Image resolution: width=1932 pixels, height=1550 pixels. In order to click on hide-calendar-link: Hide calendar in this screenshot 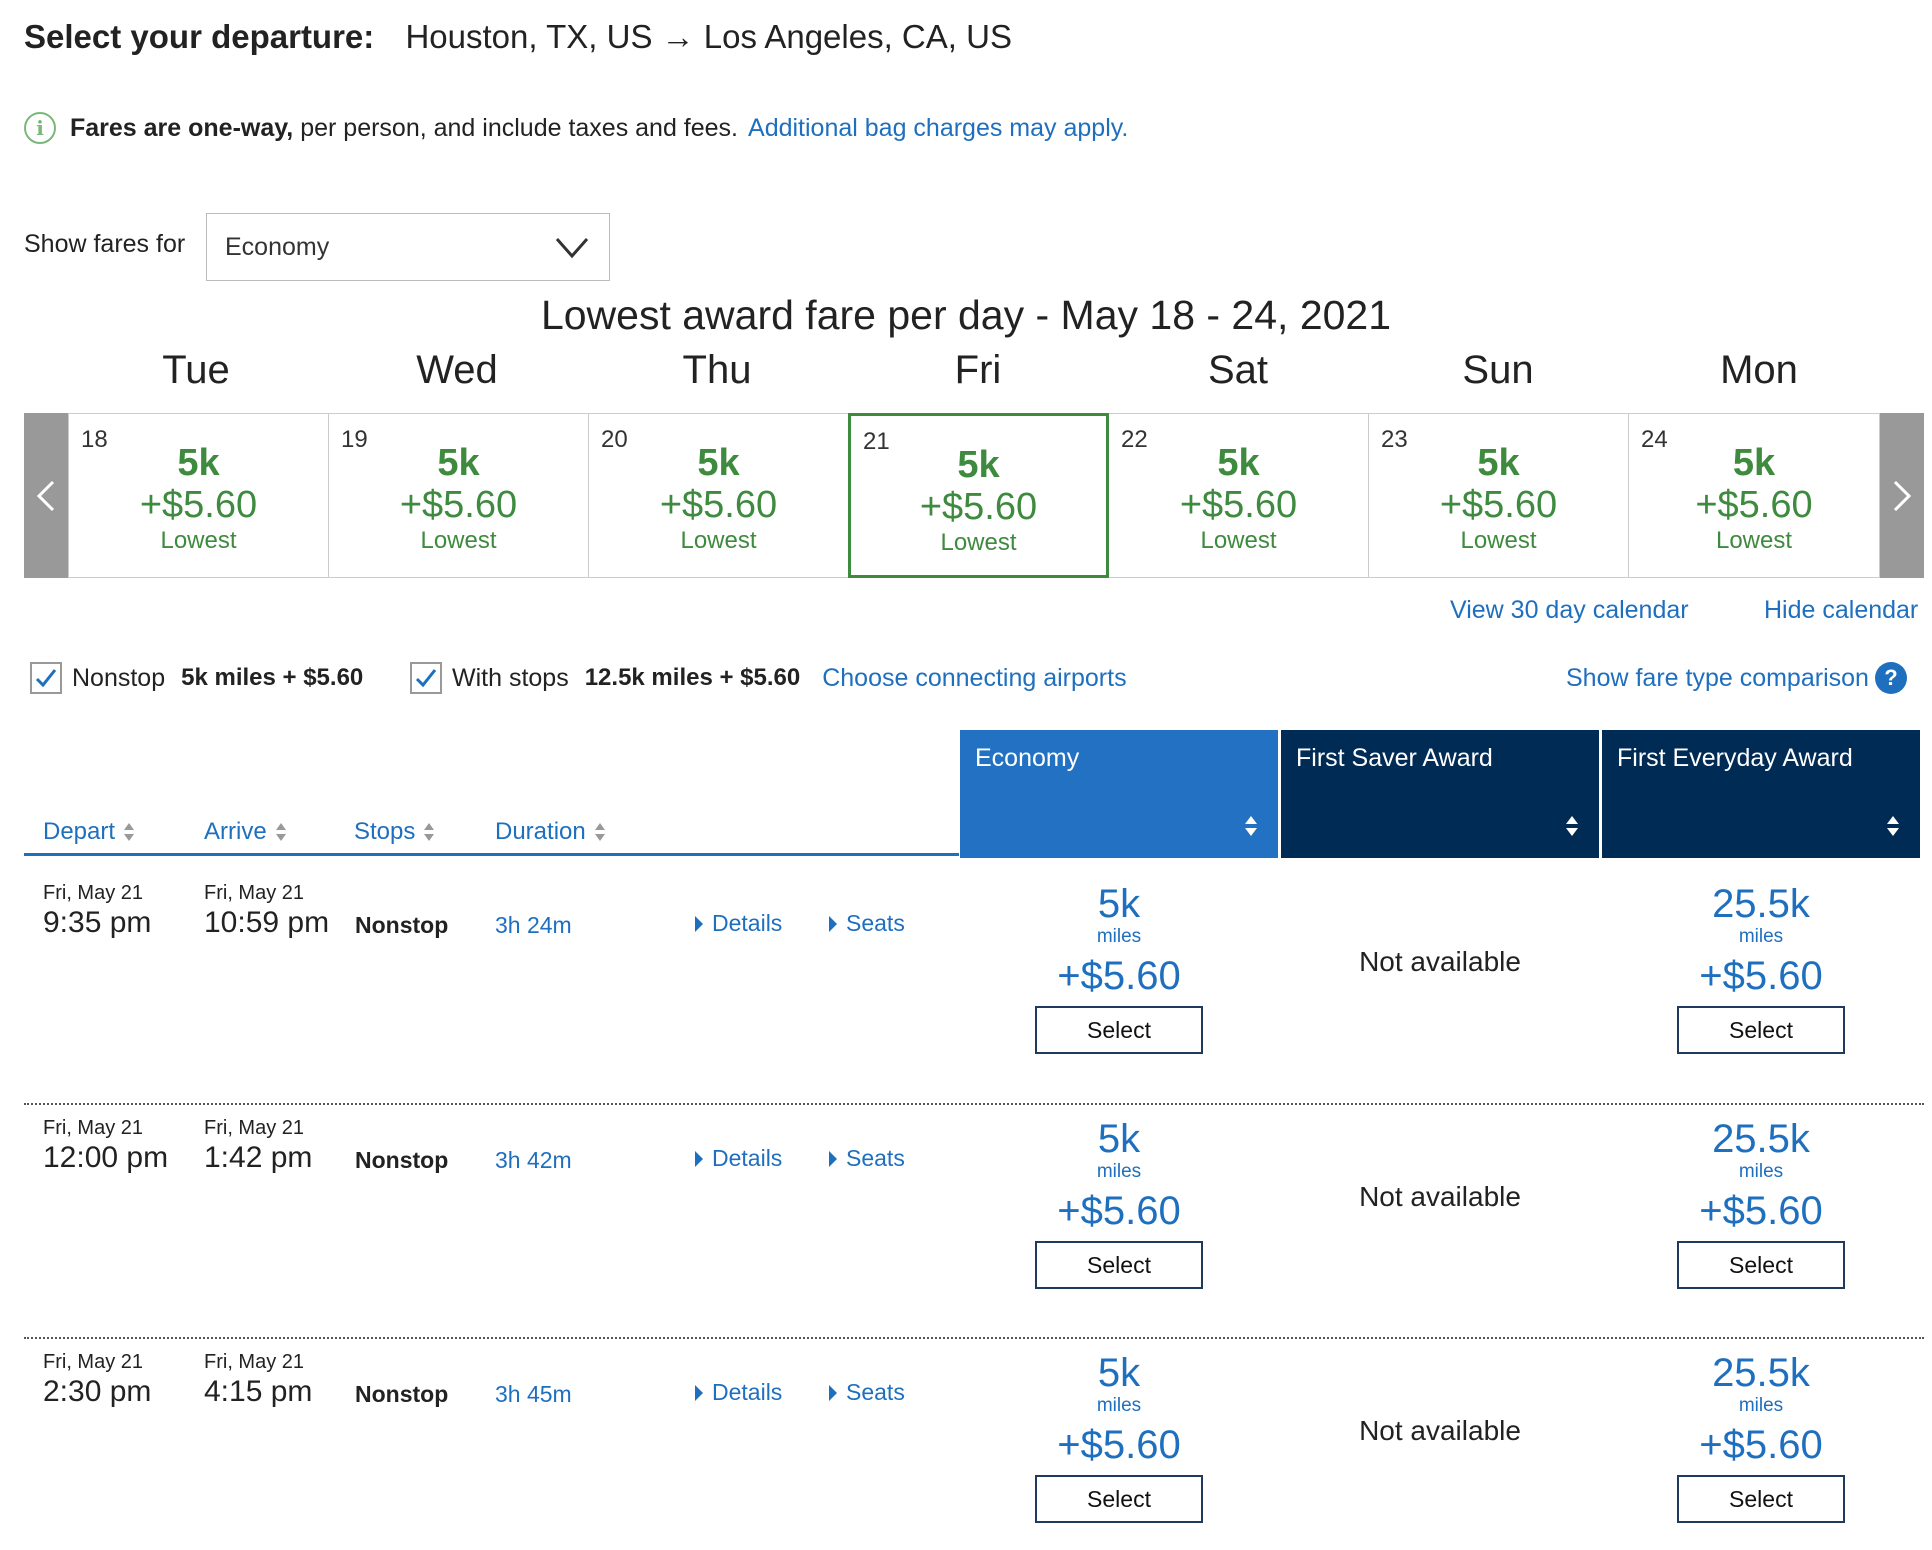, I will do `click(1841, 610)`.